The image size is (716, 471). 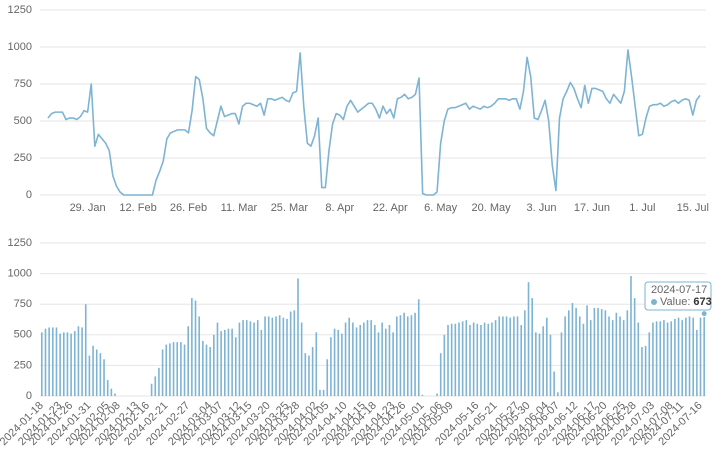 I want to click on x-tick-label: 17. Jun, so click(x=592, y=208).